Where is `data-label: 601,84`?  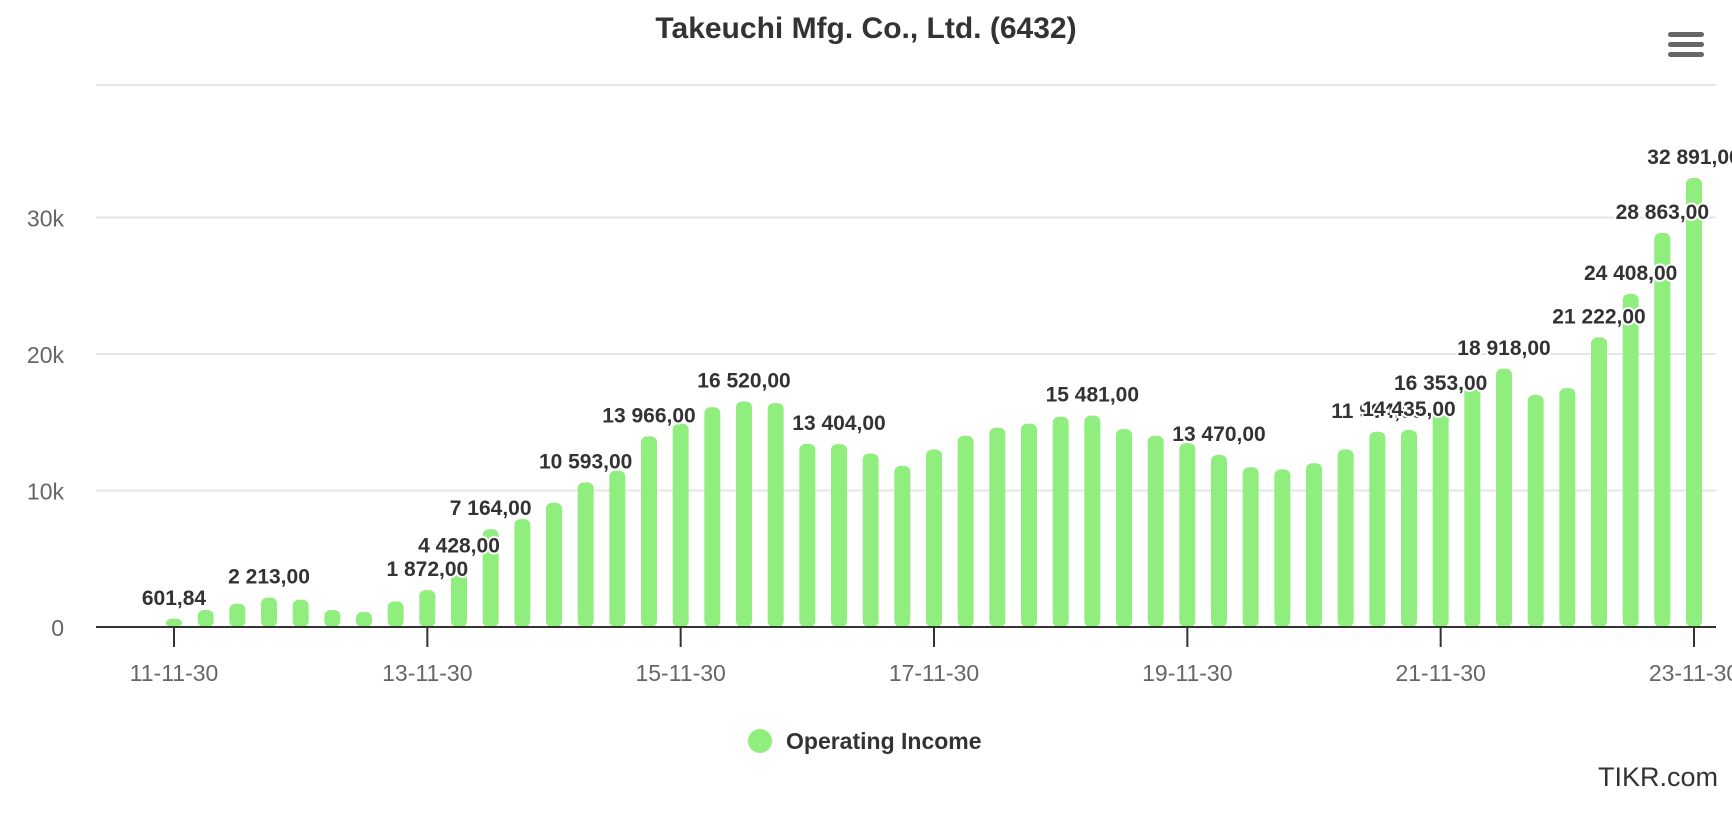
data-label: 601,84 is located at coordinates (174, 598).